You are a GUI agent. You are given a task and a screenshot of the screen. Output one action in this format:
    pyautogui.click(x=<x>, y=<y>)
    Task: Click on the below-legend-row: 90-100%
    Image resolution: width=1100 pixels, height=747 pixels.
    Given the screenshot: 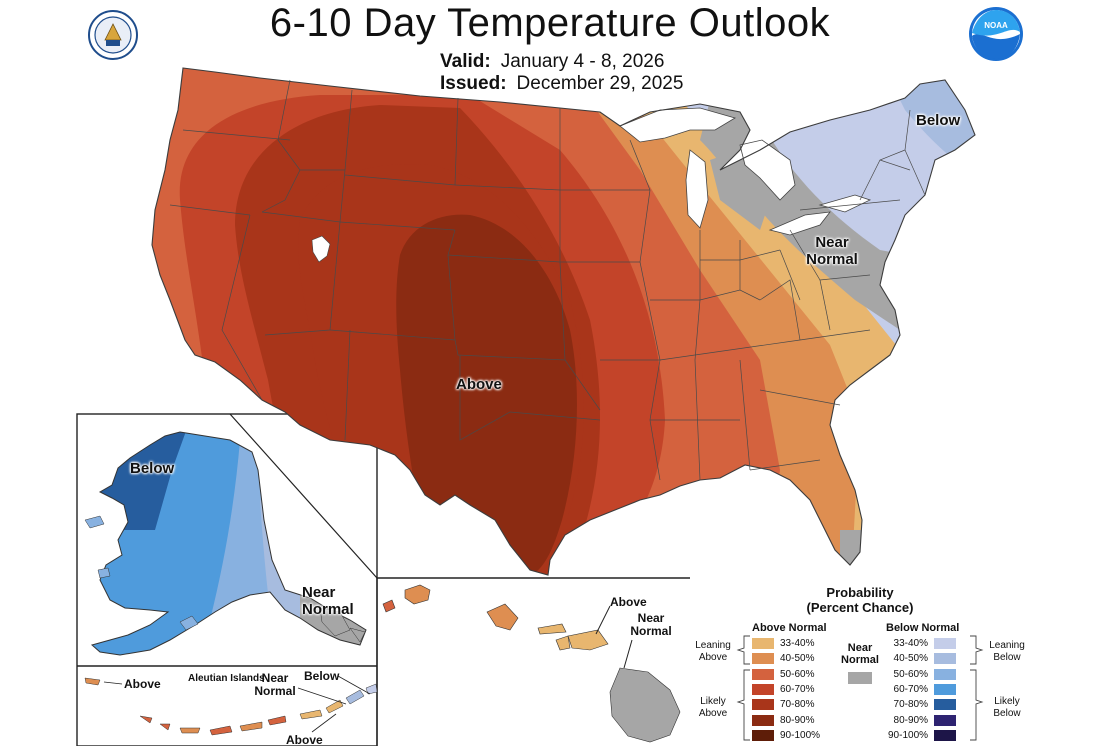 What is the action you would take?
    pyautogui.click(x=922, y=735)
    